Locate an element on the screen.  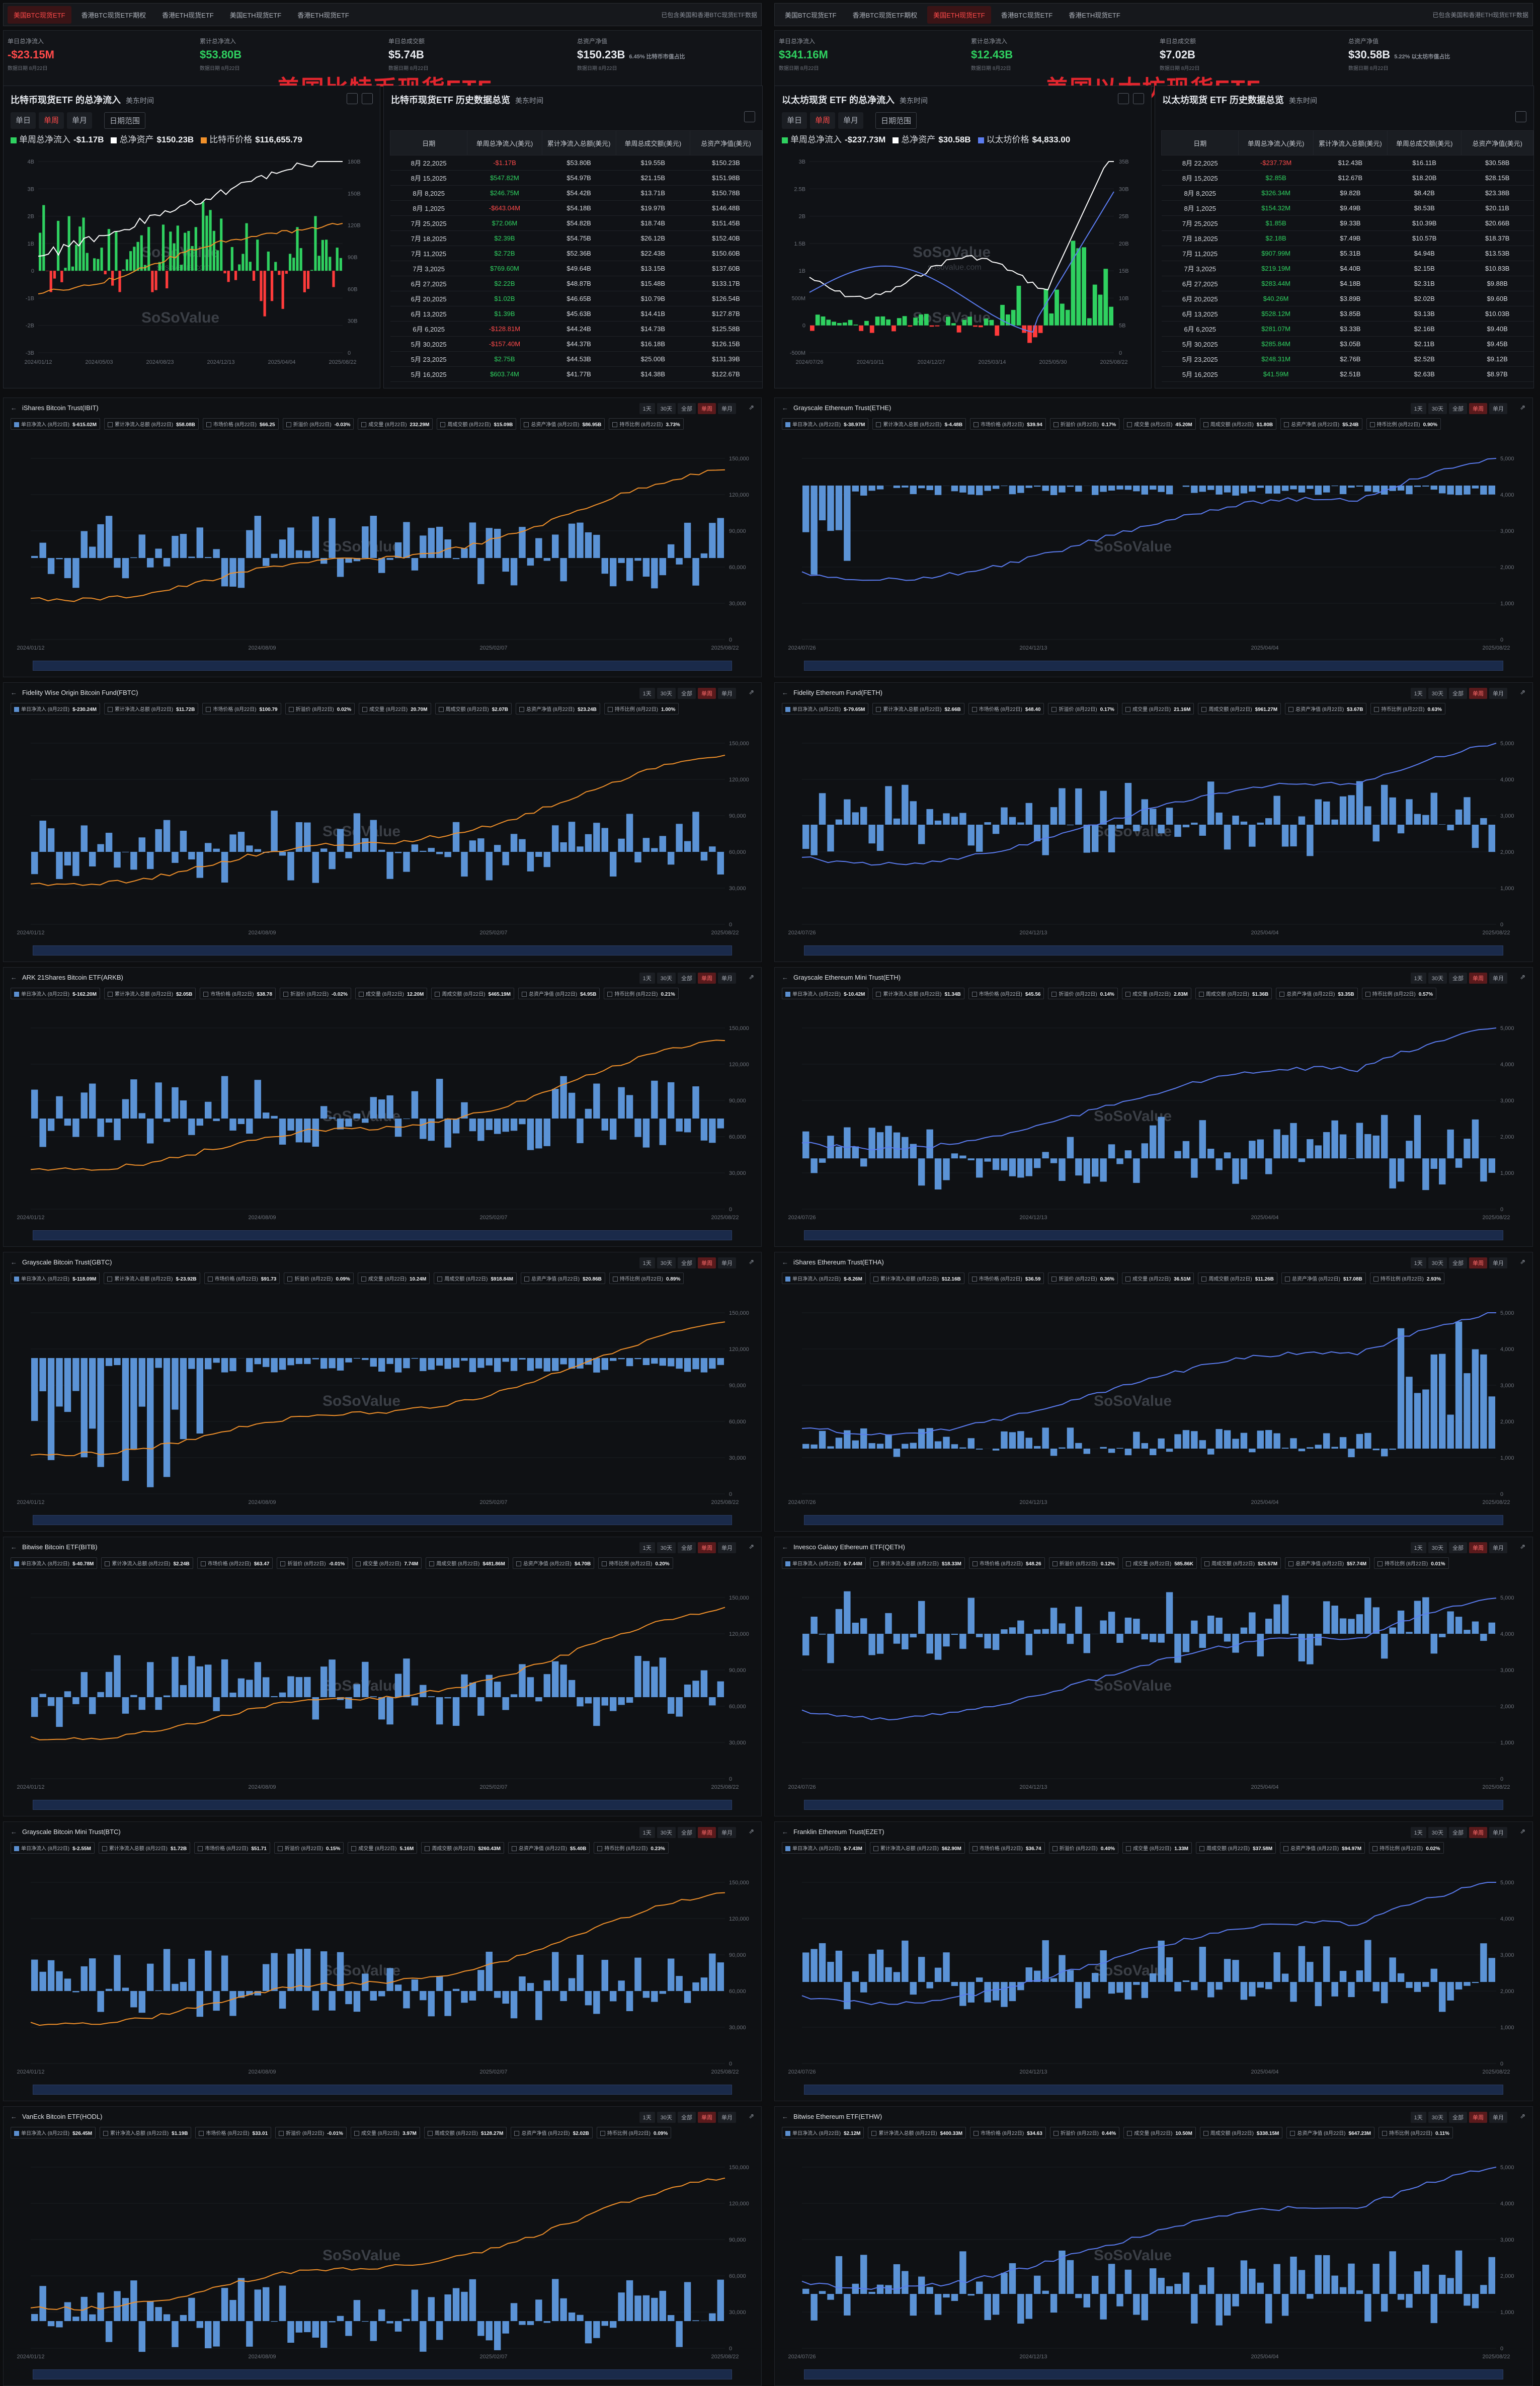
metric-toggle: 单日净流入 (8月22日)$2.12M is located at coordinates (823, 2132).